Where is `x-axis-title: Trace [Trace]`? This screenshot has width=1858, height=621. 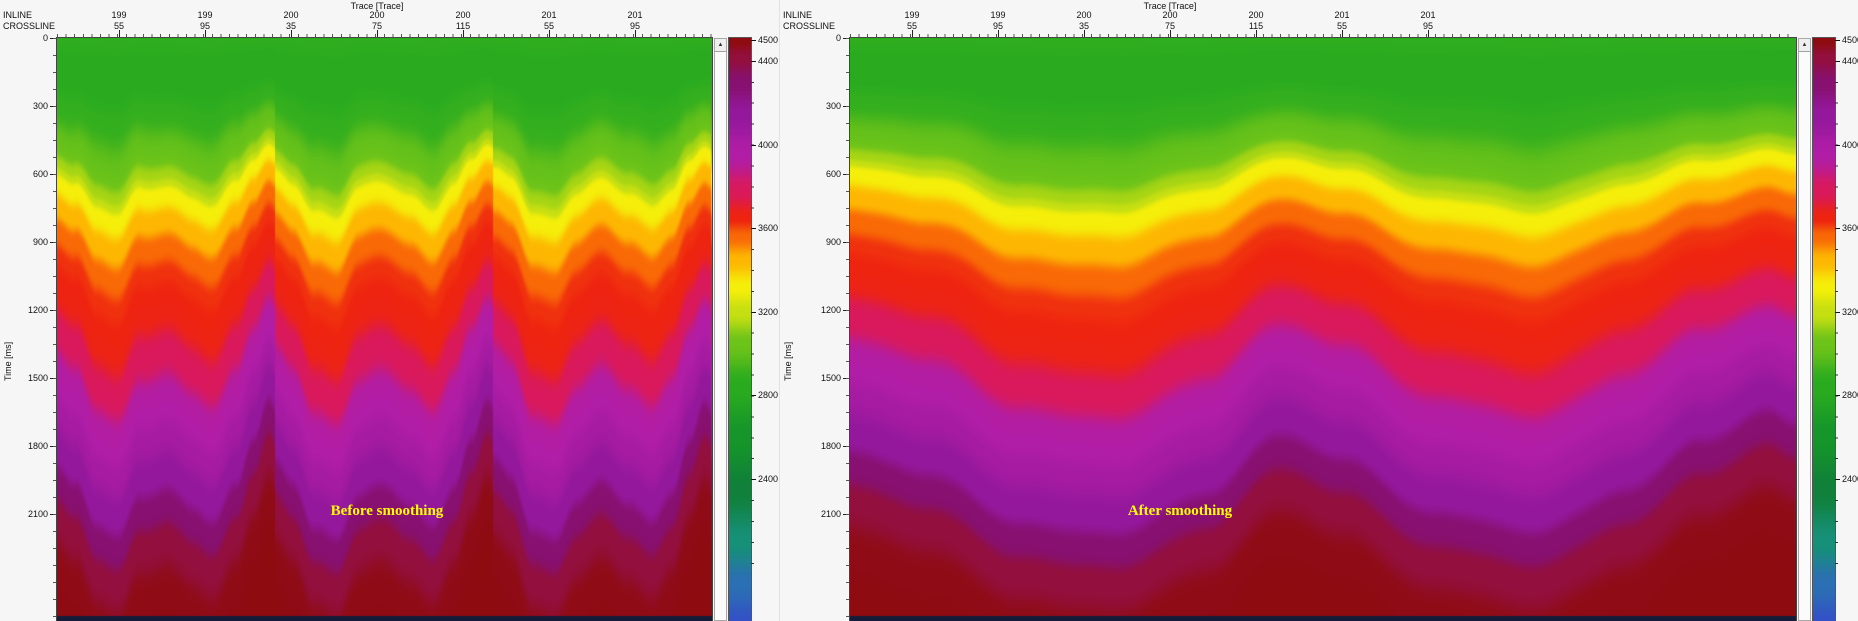 x-axis-title: Trace [Trace] is located at coordinates (377, 6).